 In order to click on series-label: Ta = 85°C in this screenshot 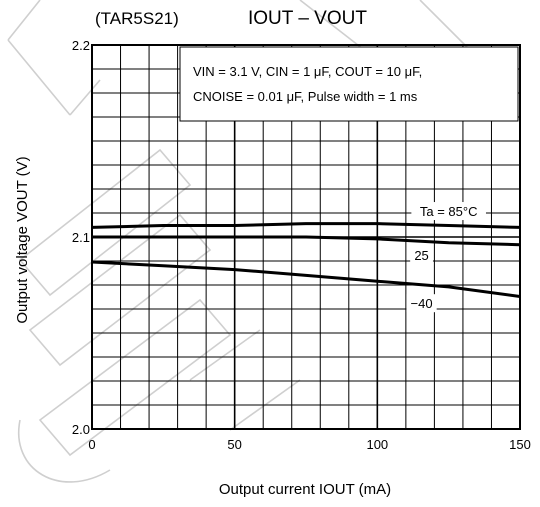, I will do `click(449, 211)`.